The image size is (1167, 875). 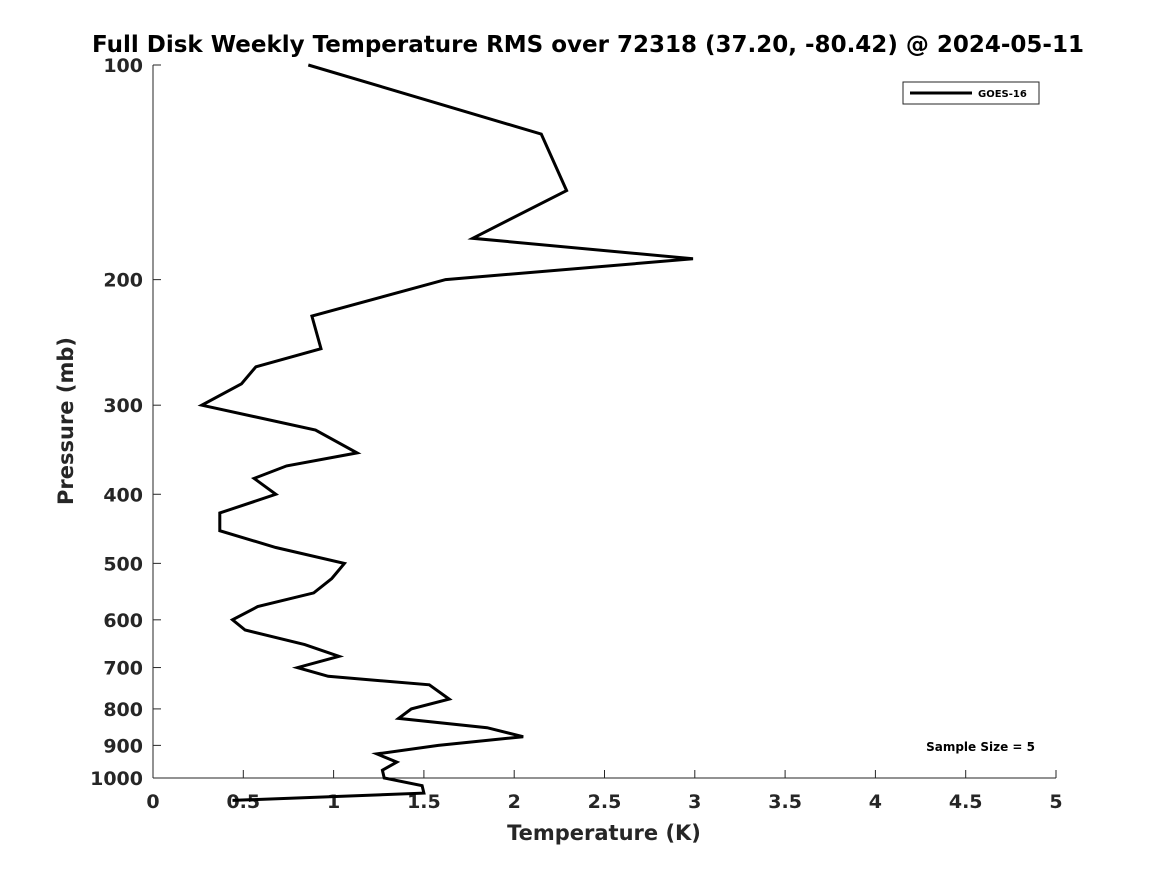 What do you see at coordinates (971, 93) in the screenshot?
I see `legend: GOES-16` at bounding box center [971, 93].